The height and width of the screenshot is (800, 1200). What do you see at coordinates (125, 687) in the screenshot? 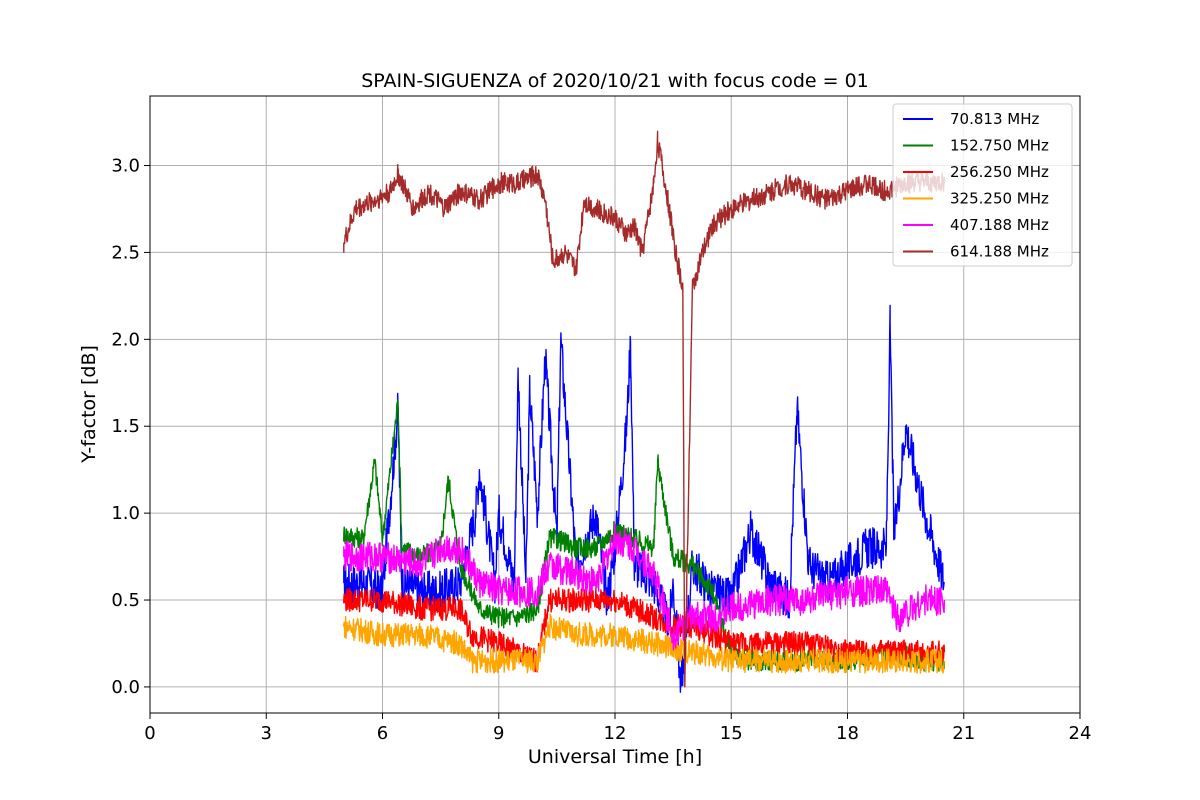
I see `y-tick-label: 0.0` at bounding box center [125, 687].